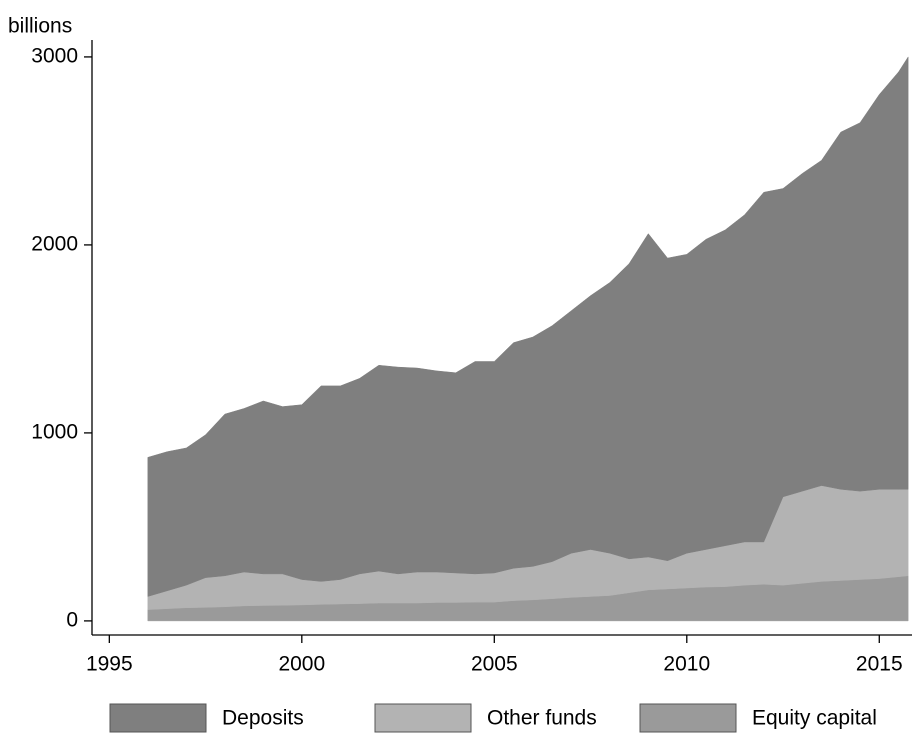 The image size is (915, 734). I want to click on y-tick-label: 1000, so click(54, 431).